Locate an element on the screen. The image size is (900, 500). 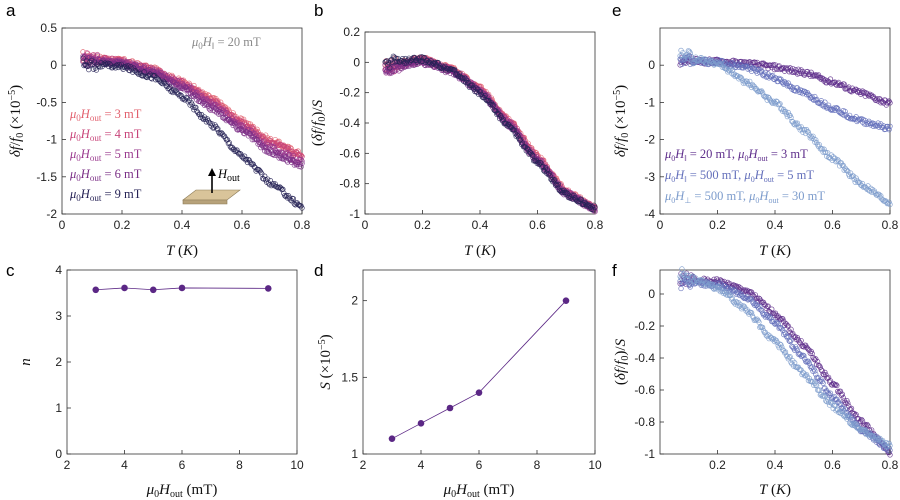
x-tick-label: 2 is located at coordinates (363, 465).